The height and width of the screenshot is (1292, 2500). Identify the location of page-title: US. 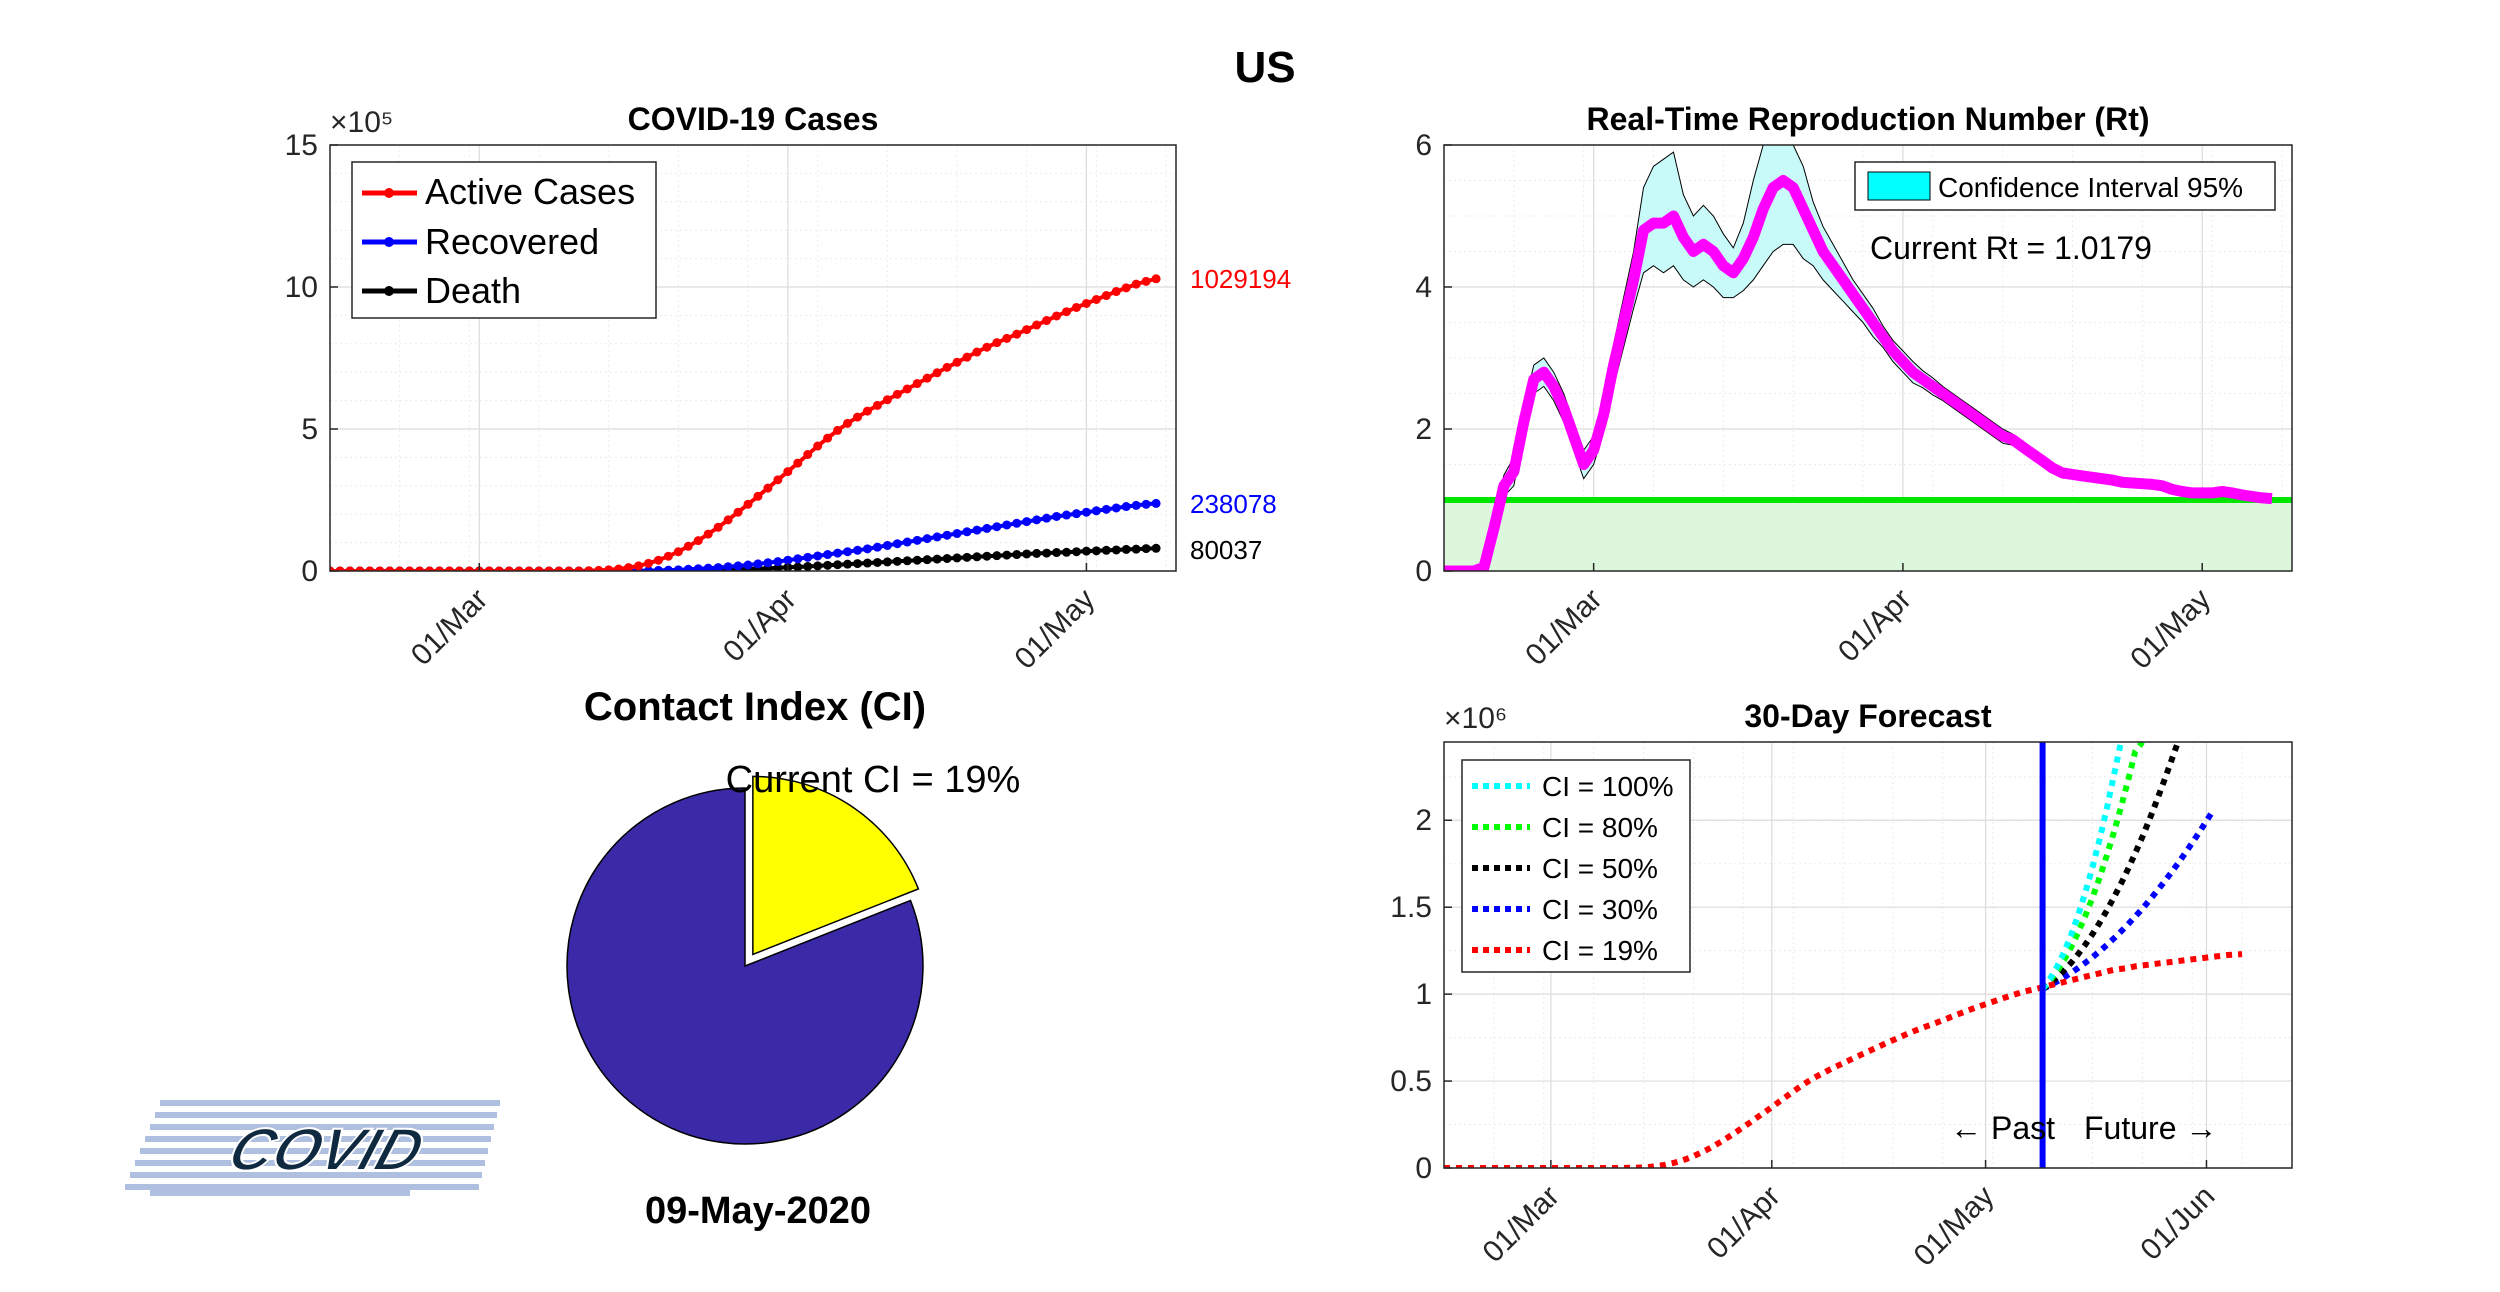
(1264, 67).